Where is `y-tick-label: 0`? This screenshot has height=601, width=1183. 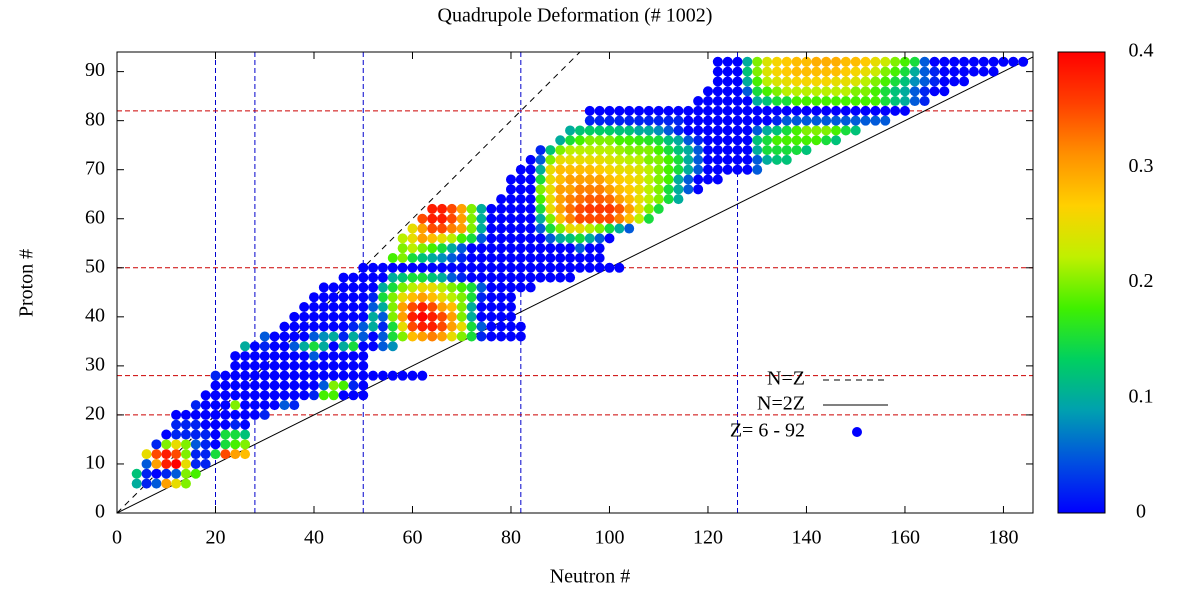 y-tick-label: 0 is located at coordinates (100, 512).